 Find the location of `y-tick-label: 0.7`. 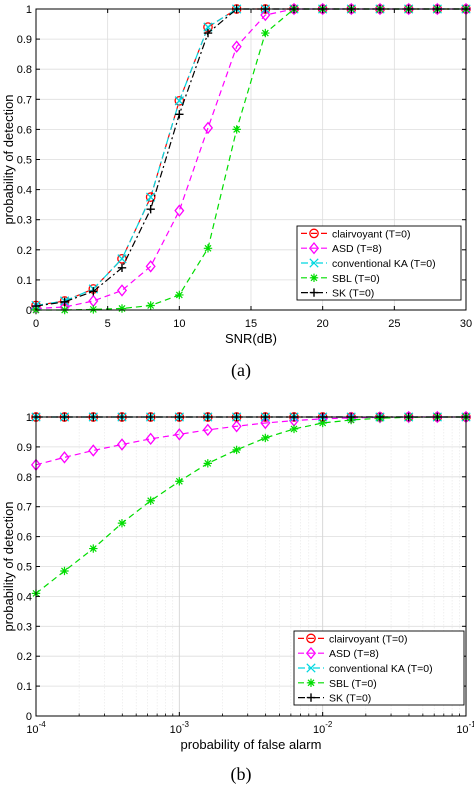

y-tick-label: 0.7 is located at coordinates (24, 508).